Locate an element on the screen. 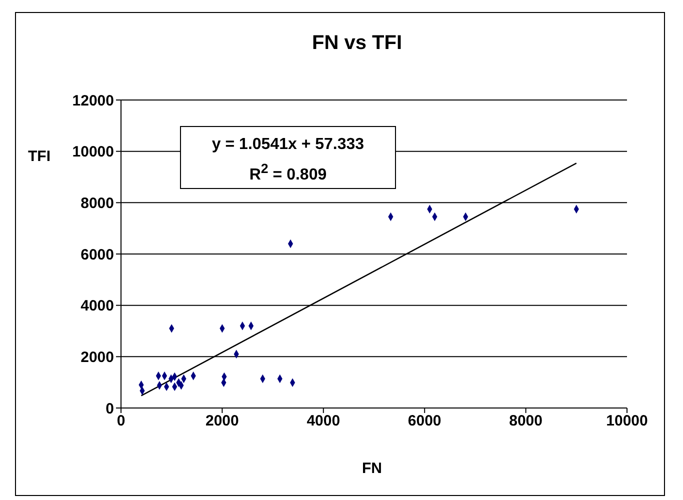  y-tick-label: 2000 is located at coordinates (97, 357).